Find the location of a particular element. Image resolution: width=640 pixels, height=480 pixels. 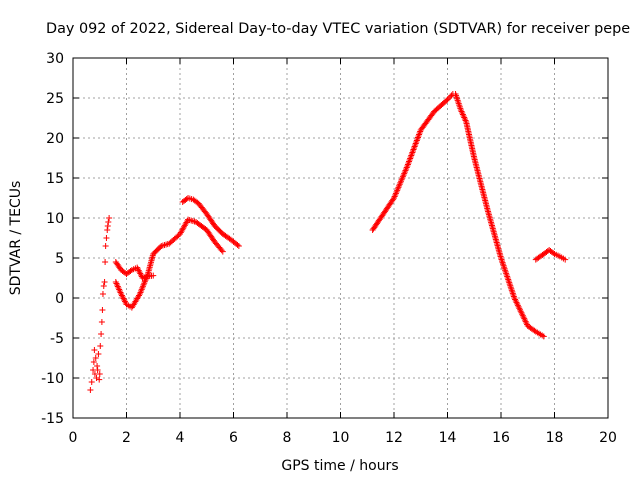

x-tick-label: 12 is located at coordinates (394, 438).